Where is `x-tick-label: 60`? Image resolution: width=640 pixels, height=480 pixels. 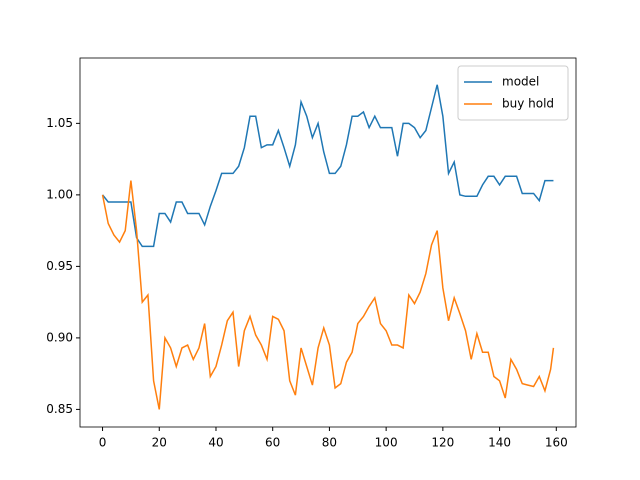
x-tick-label: 60 is located at coordinates (272, 443).